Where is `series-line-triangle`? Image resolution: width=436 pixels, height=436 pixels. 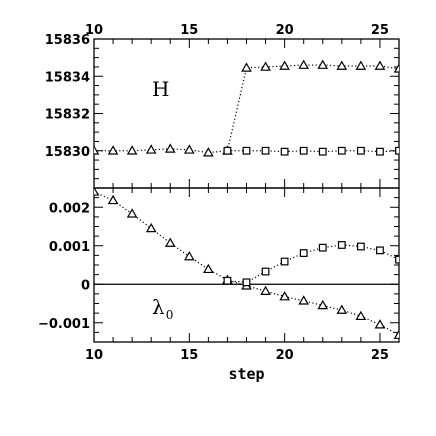 series-line-triangle is located at coordinates (246, 109).